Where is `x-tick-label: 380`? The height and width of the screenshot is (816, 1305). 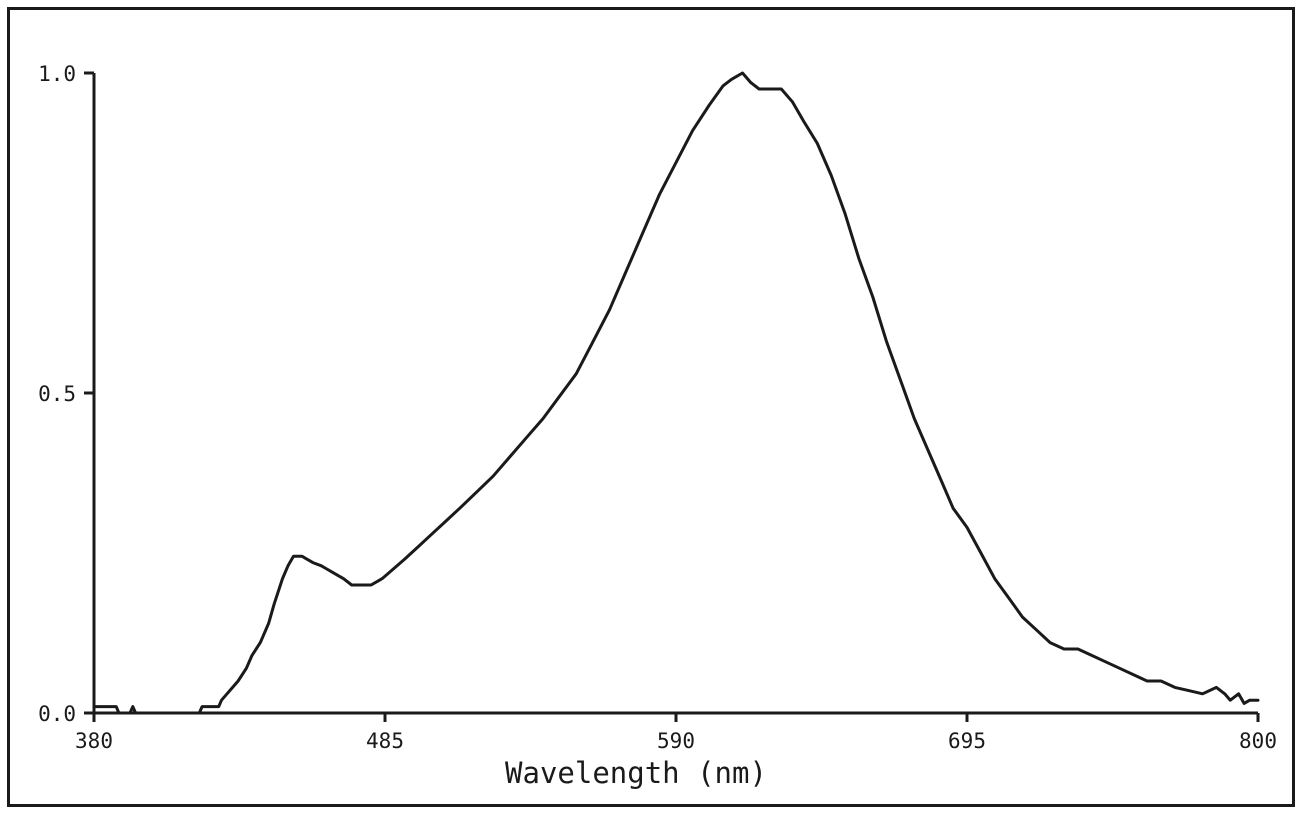
x-tick-label: 380 is located at coordinates (94, 741).